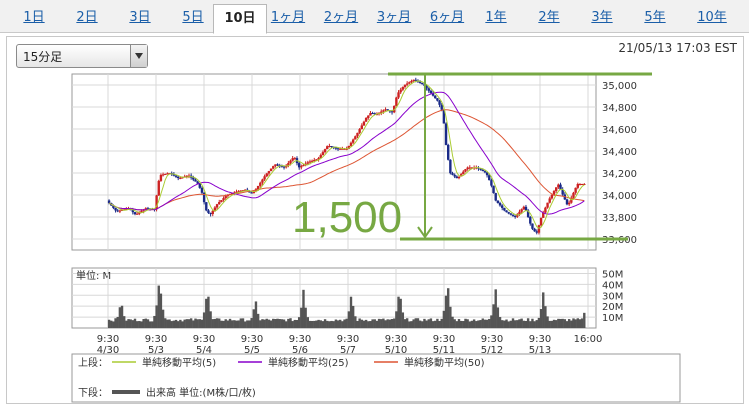 This screenshot has width=749, height=405. What do you see at coordinates (712, 17) in the screenshot?
I see `tab-14: 10年` at bounding box center [712, 17].